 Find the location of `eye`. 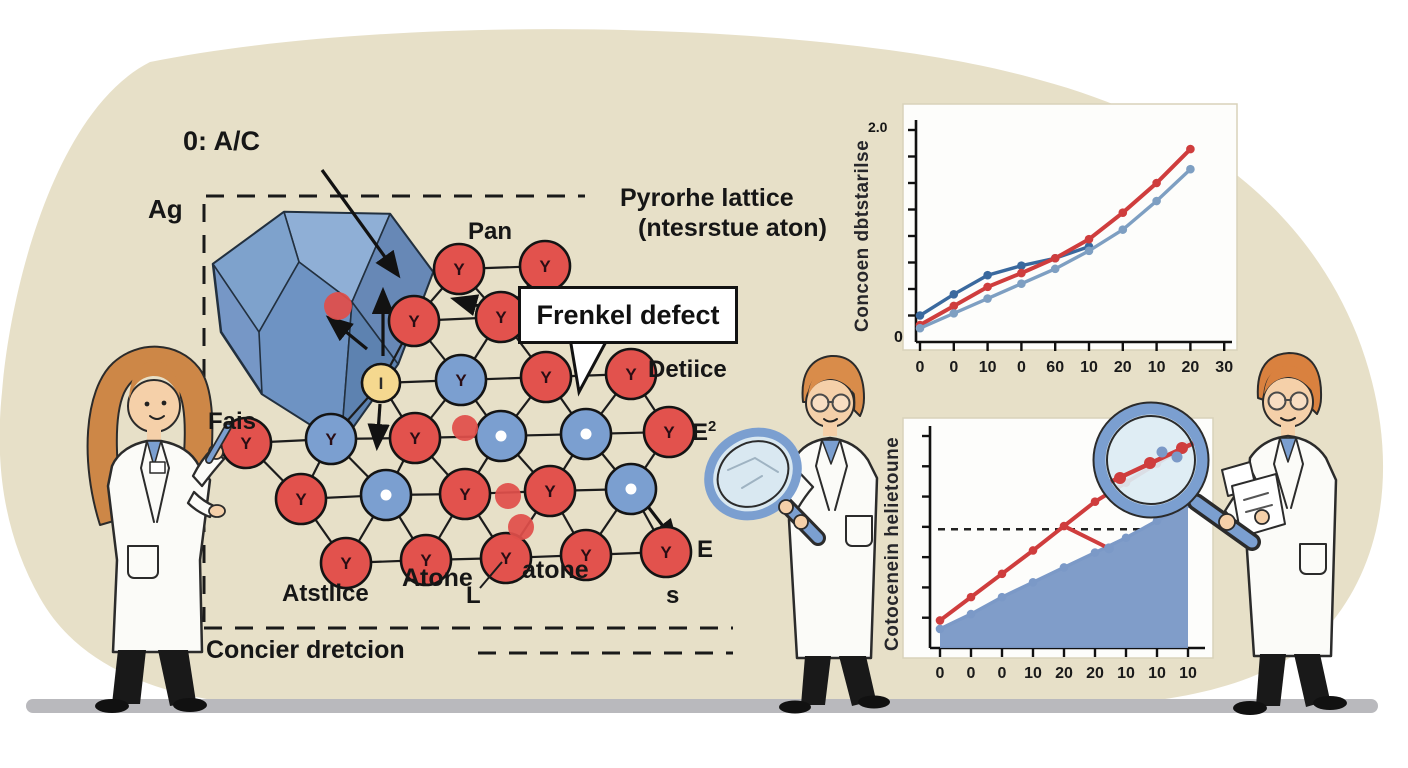

eye is located at coordinates (164, 403).